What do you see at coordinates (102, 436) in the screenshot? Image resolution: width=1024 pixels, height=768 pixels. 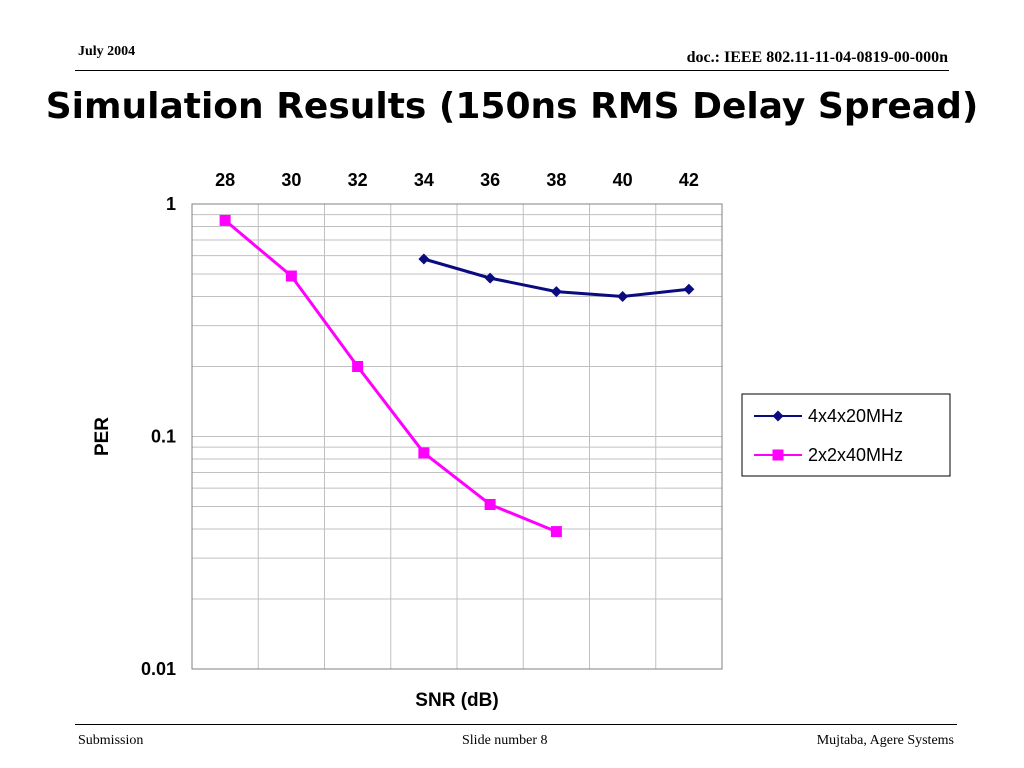 I see `y-axis-title: PER` at bounding box center [102, 436].